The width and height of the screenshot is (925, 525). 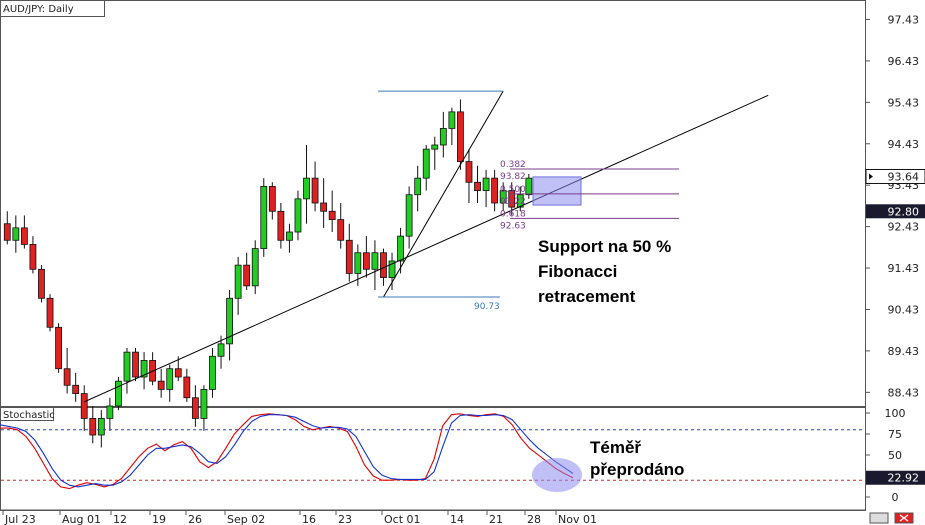 What do you see at coordinates (895, 211) in the screenshot?
I see `price-label-box` at bounding box center [895, 211].